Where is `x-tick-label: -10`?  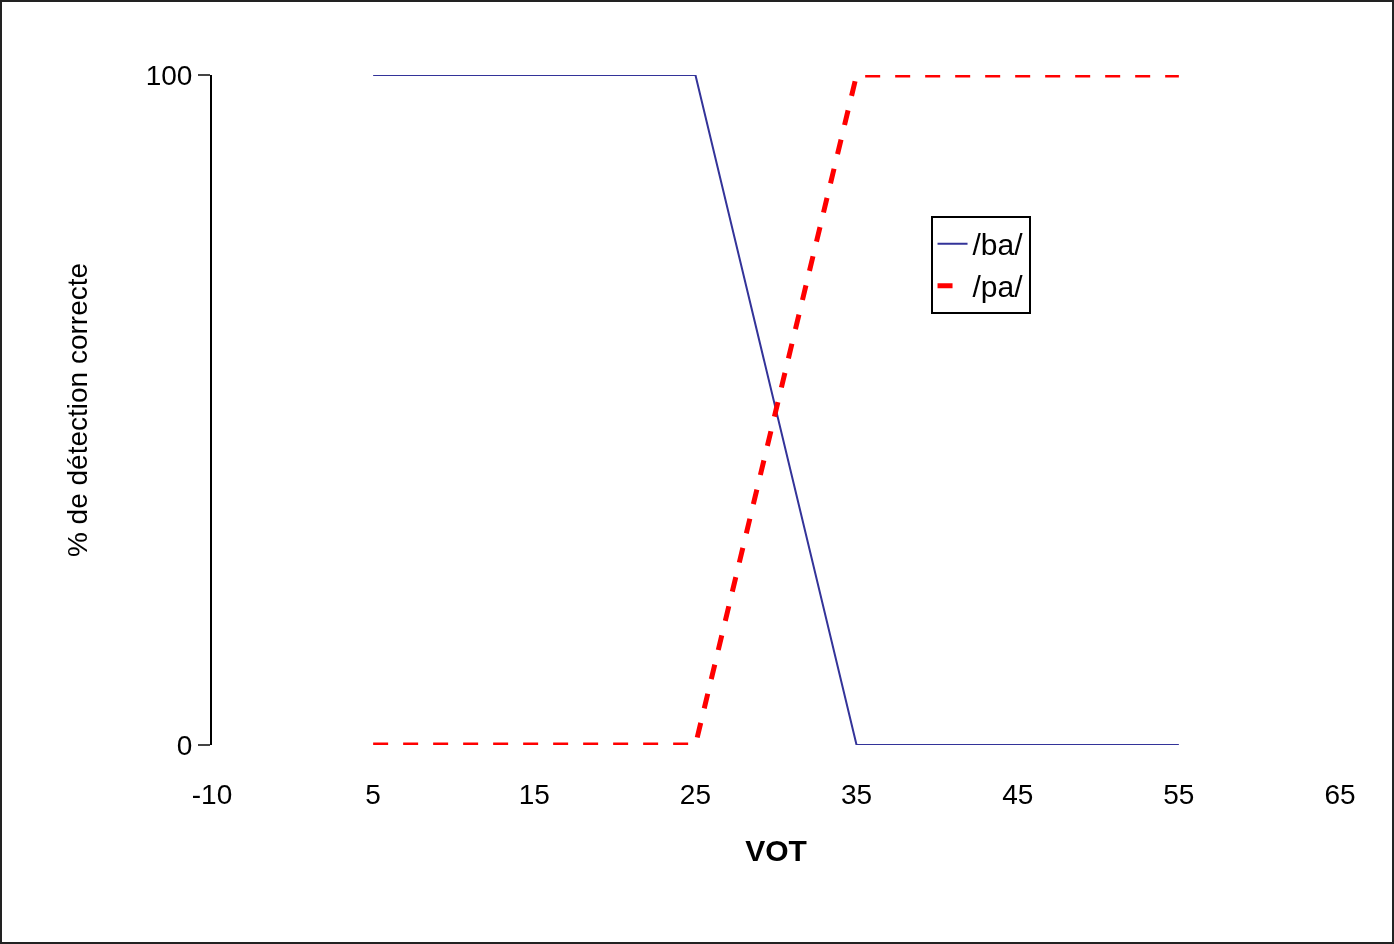
x-tick-label: -10 is located at coordinates (212, 794).